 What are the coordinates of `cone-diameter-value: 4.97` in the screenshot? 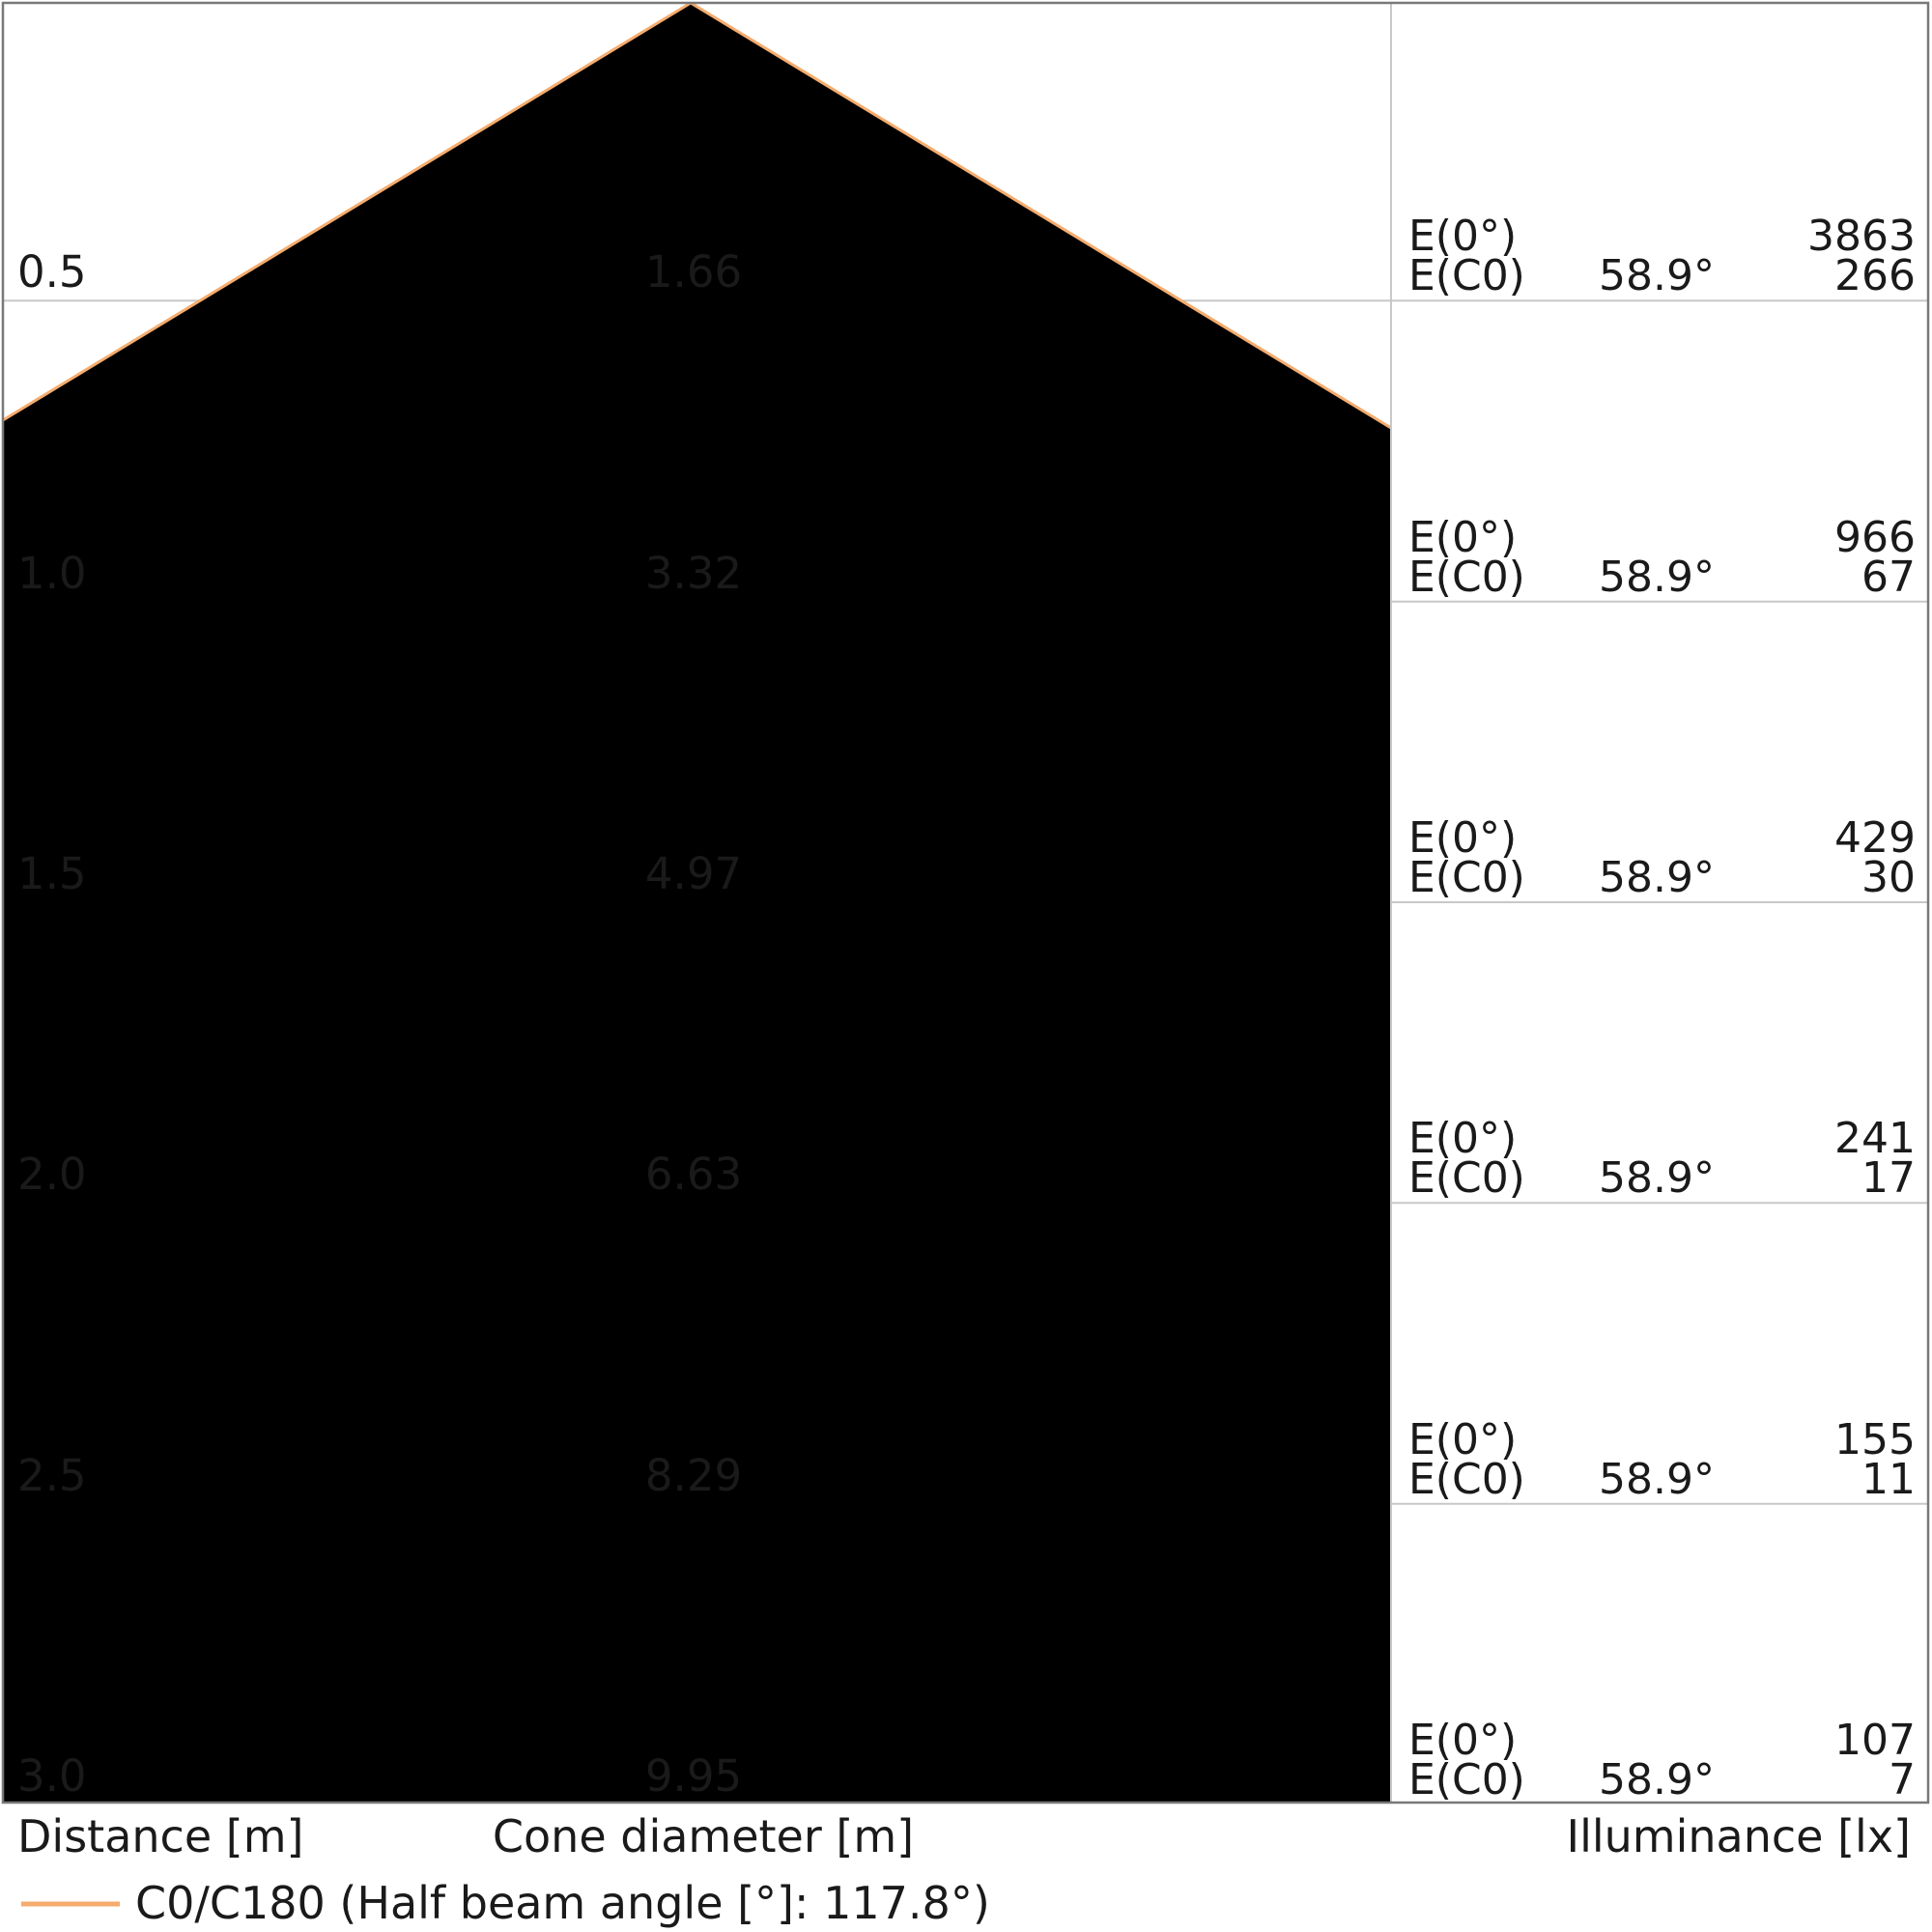 It's located at (693, 873).